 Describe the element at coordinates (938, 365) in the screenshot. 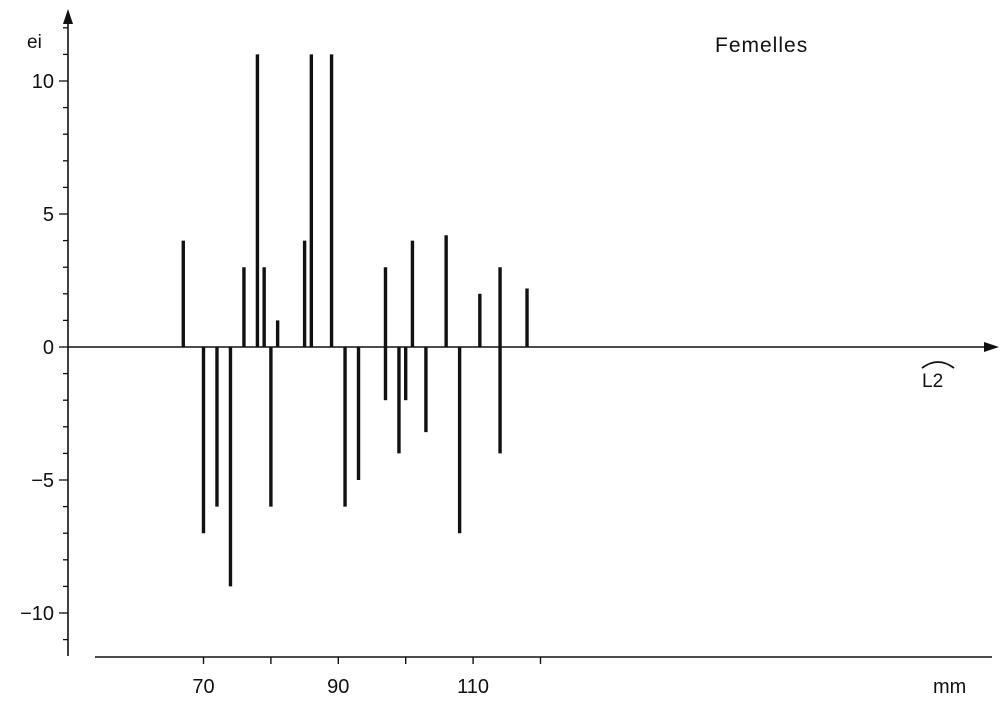

I see `x-axis-label-hat` at that location.